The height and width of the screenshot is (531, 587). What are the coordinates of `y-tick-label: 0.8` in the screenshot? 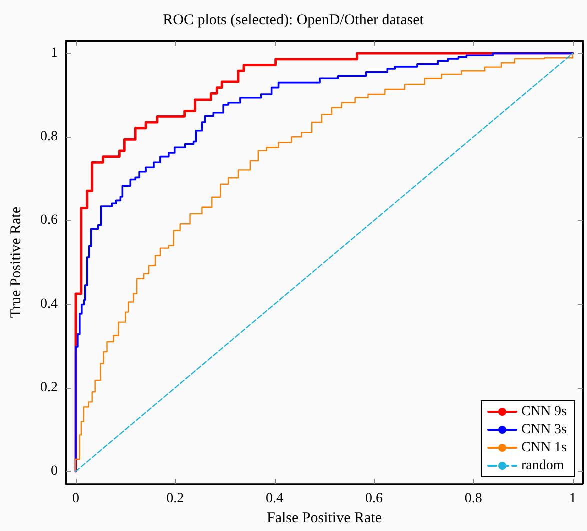 It's located at (49, 137).